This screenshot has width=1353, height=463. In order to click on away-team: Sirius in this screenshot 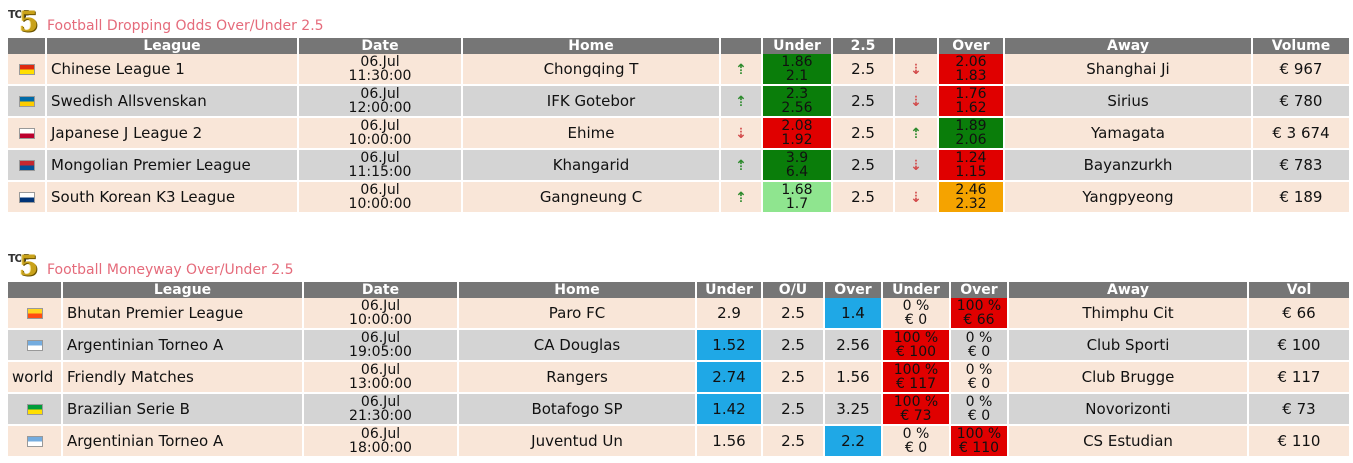, I will do `click(1128, 101)`.